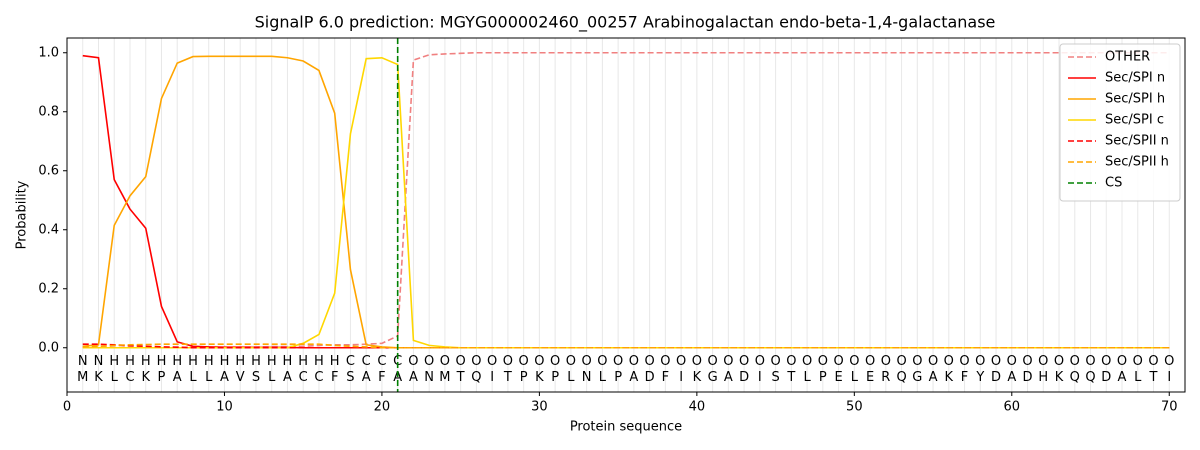  Describe the element at coordinates (334, 377) in the screenshot. I see `residue-label: F` at that location.